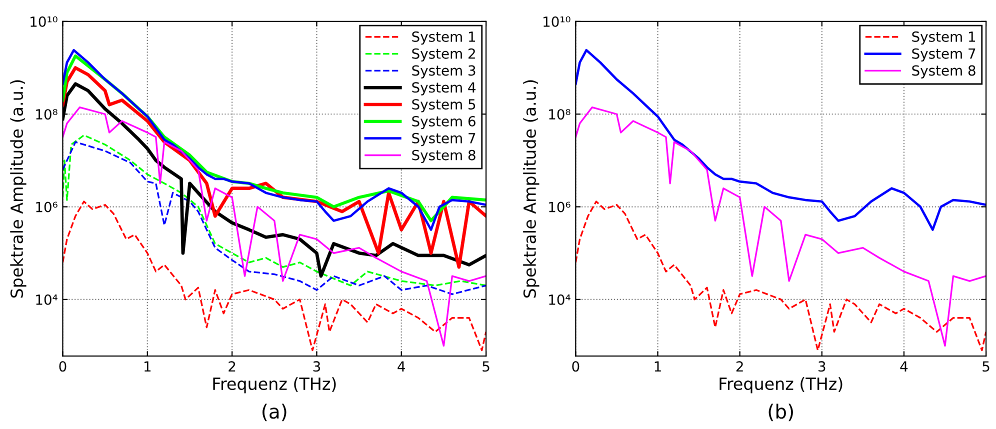 The height and width of the screenshot is (429, 996). I want to click on legend-label: System 6, so click(444, 123).